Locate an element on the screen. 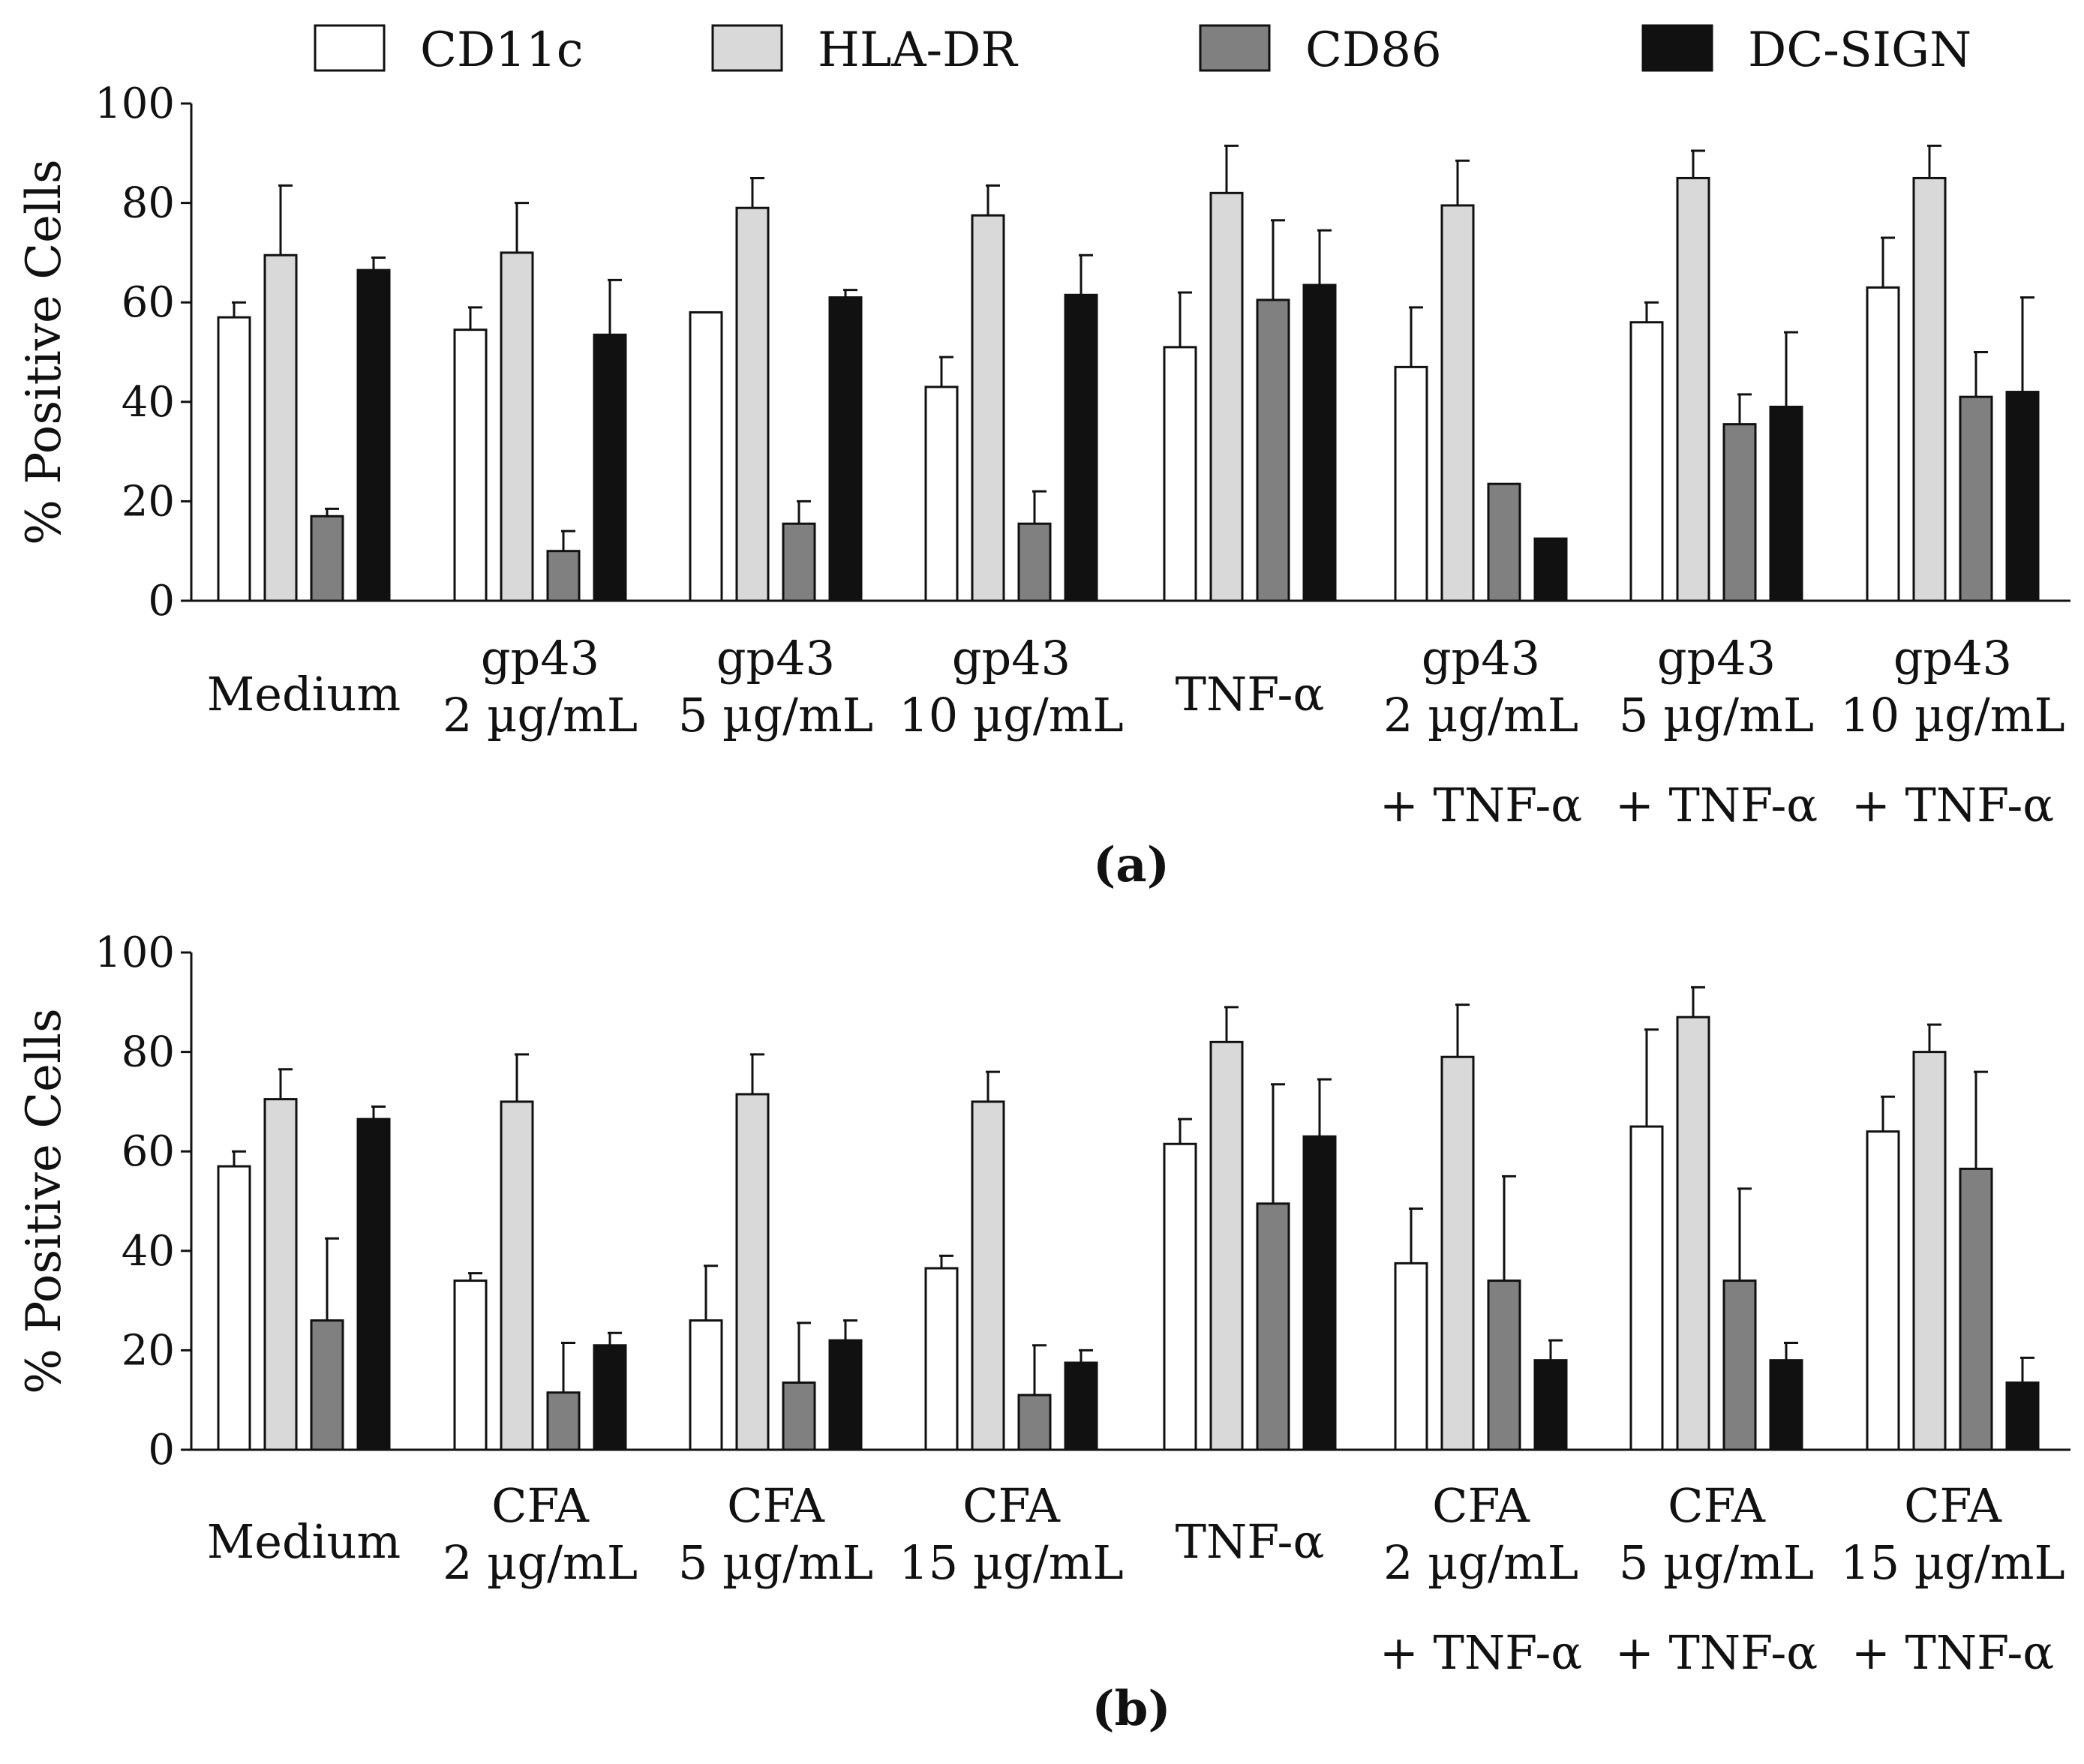 The width and height of the screenshot is (2084, 1764). category-label-2-line-0: gp43 is located at coordinates (775, 658).